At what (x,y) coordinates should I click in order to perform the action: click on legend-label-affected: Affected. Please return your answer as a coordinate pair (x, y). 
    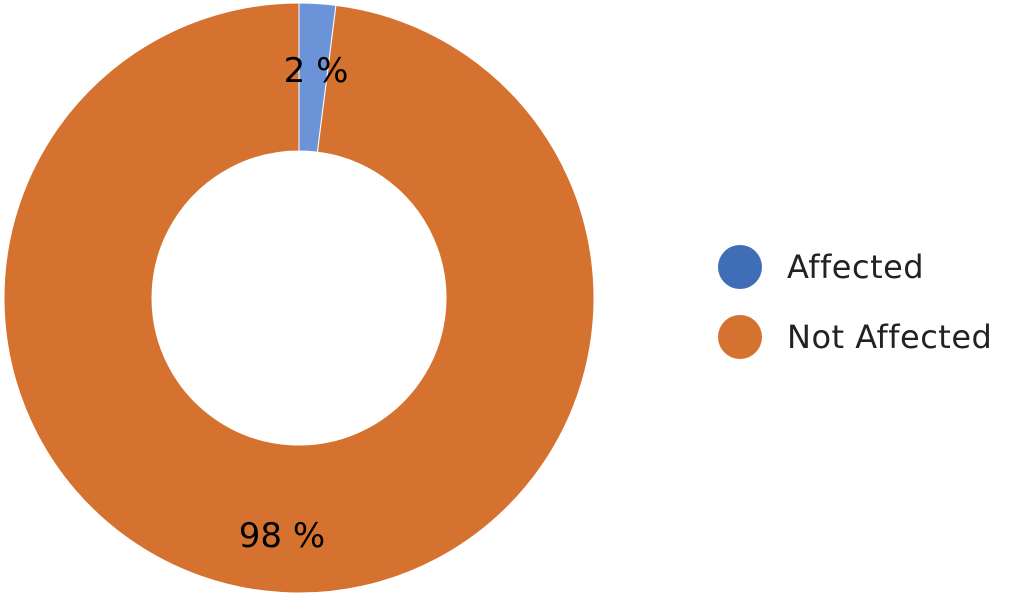
    Looking at the image, I should click on (856, 267).